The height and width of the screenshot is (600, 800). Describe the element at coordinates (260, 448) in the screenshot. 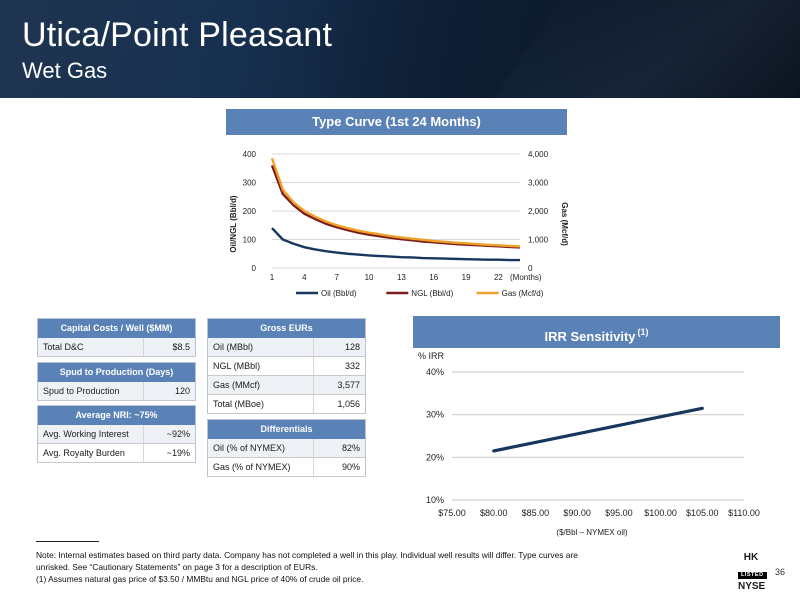

I see `differentials-label: Oil (% of NYMEX)` at that location.